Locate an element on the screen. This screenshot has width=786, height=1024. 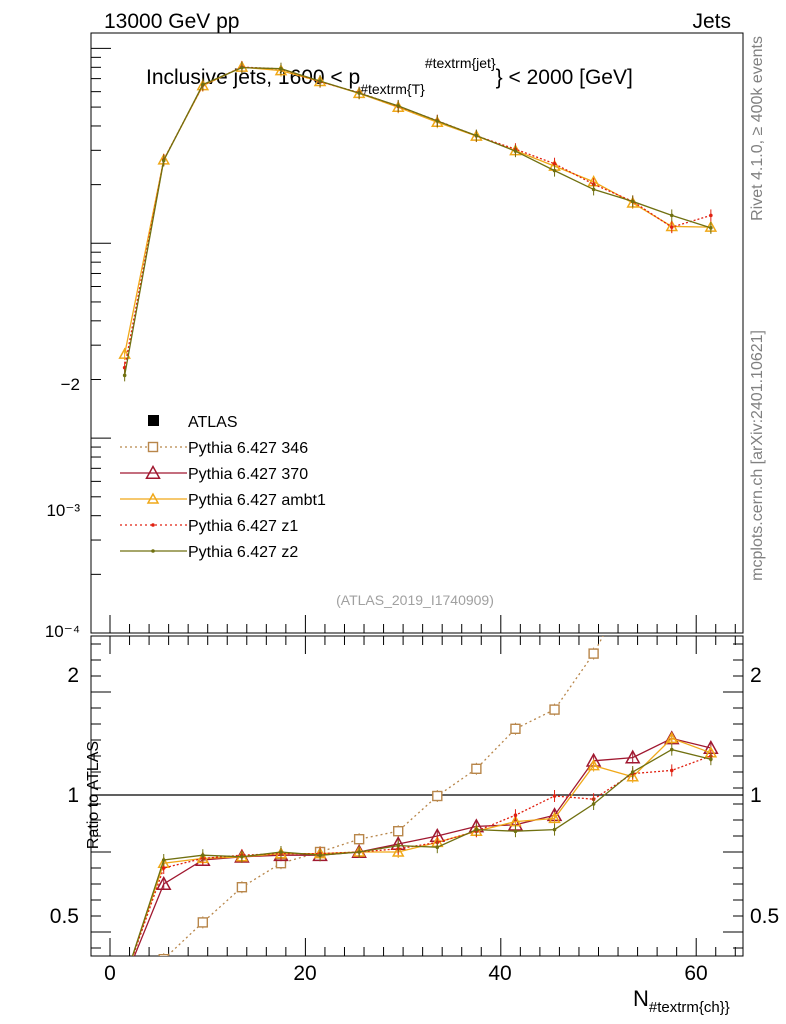
legend-entry-s346: Pythia 6.427 346 is located at coordinates (214, 448).